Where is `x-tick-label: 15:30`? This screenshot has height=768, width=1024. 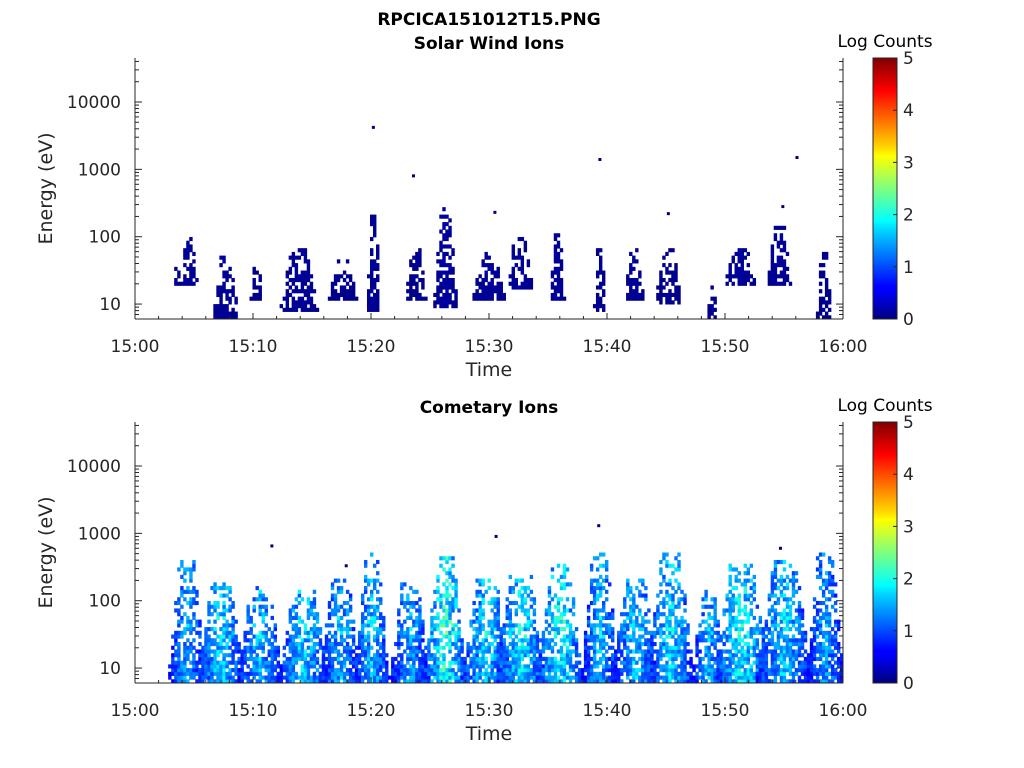 x-tick-label: 15:30 is located at coordinates (489, 347).